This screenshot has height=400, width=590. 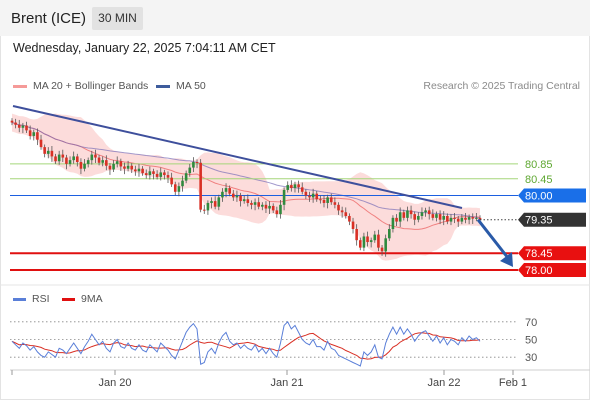 I want to click on legend-bollinger: MA 20 + Bollinger Bands, so click(x=80, y=86).